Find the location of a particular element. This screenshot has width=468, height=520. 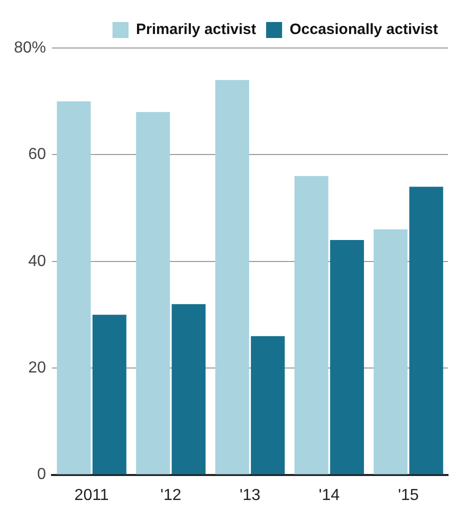

x-tick-label: '15 is located at coordinates (408, 495).